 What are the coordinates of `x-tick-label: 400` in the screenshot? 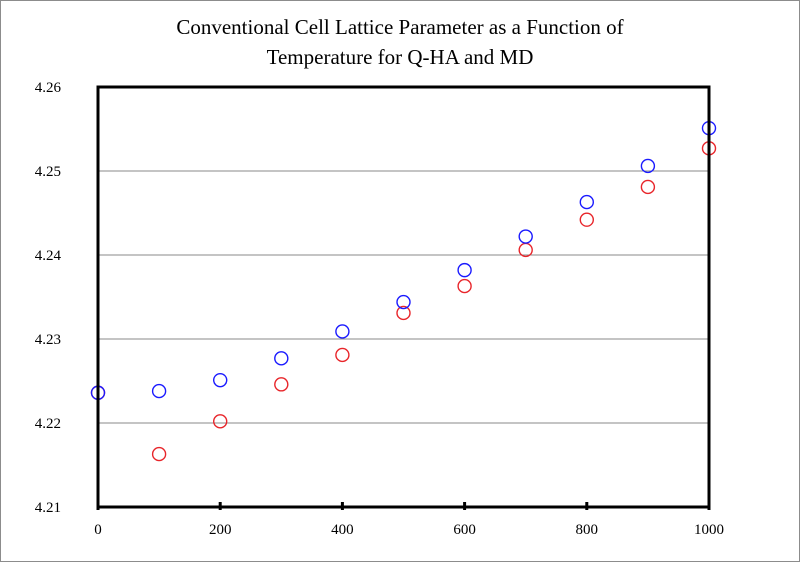 It's located at (342, 530).